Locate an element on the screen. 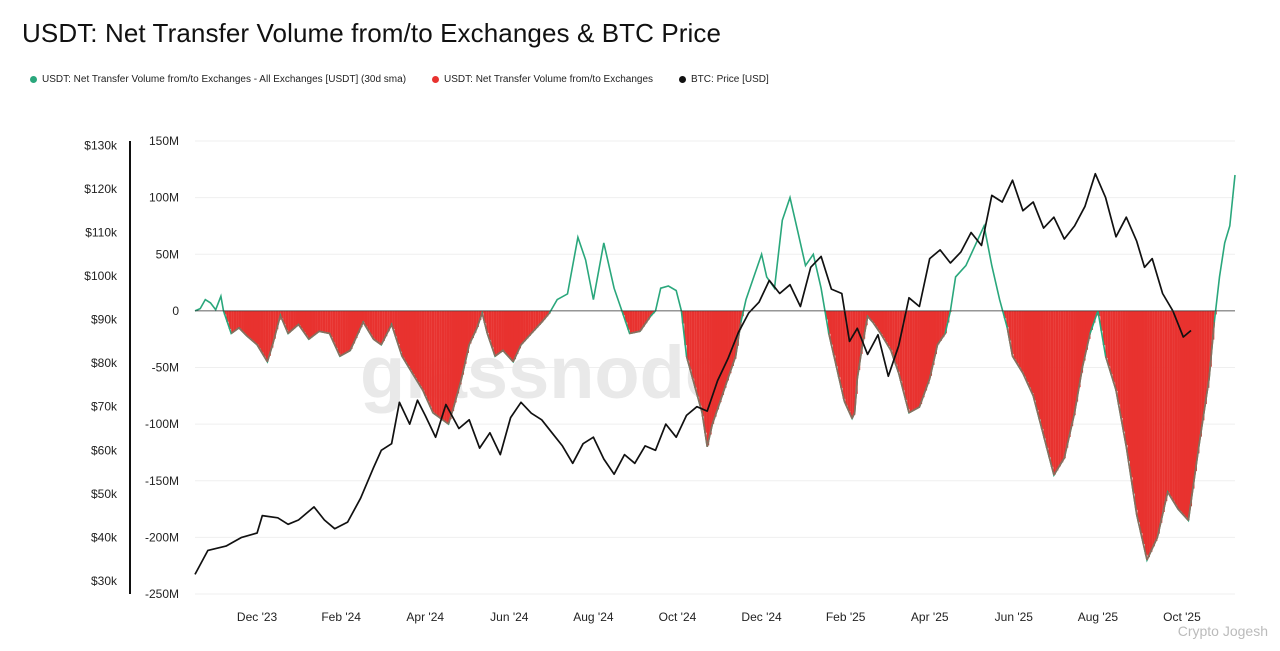 This screenshot has width=1280, height=651. x-tick-label: Aug '25 is located at coordinates (1098, 617).